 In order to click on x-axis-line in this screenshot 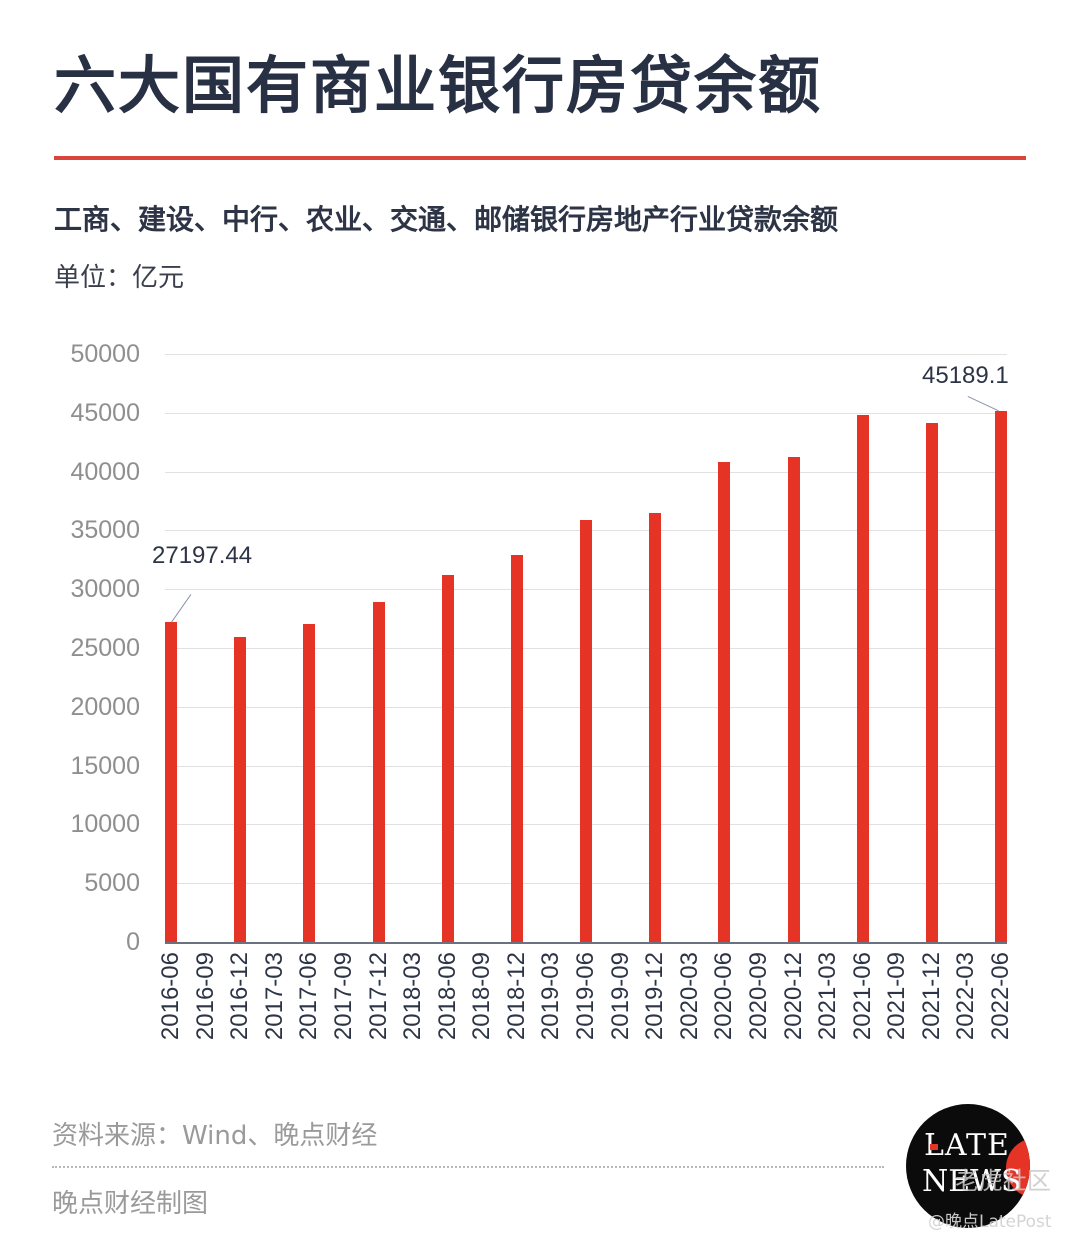, I will do `click(586, 943)`.